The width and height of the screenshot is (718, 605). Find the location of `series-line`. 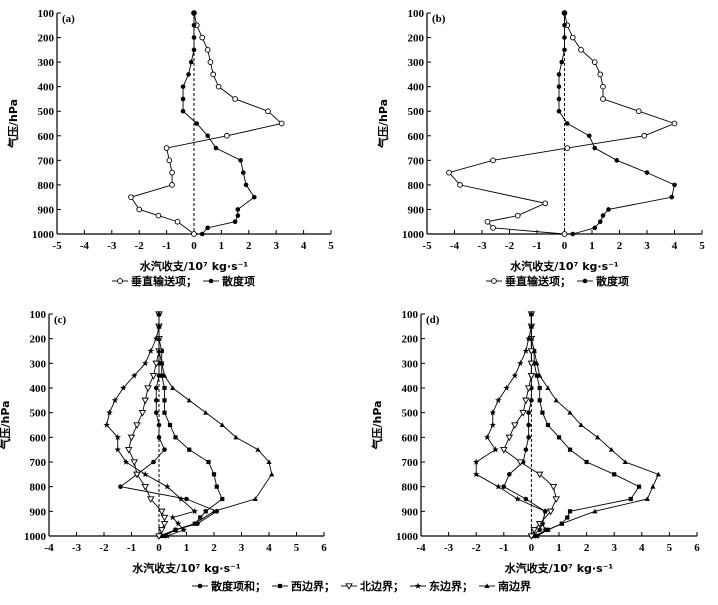

series-line is located at coordinates (617, 124).